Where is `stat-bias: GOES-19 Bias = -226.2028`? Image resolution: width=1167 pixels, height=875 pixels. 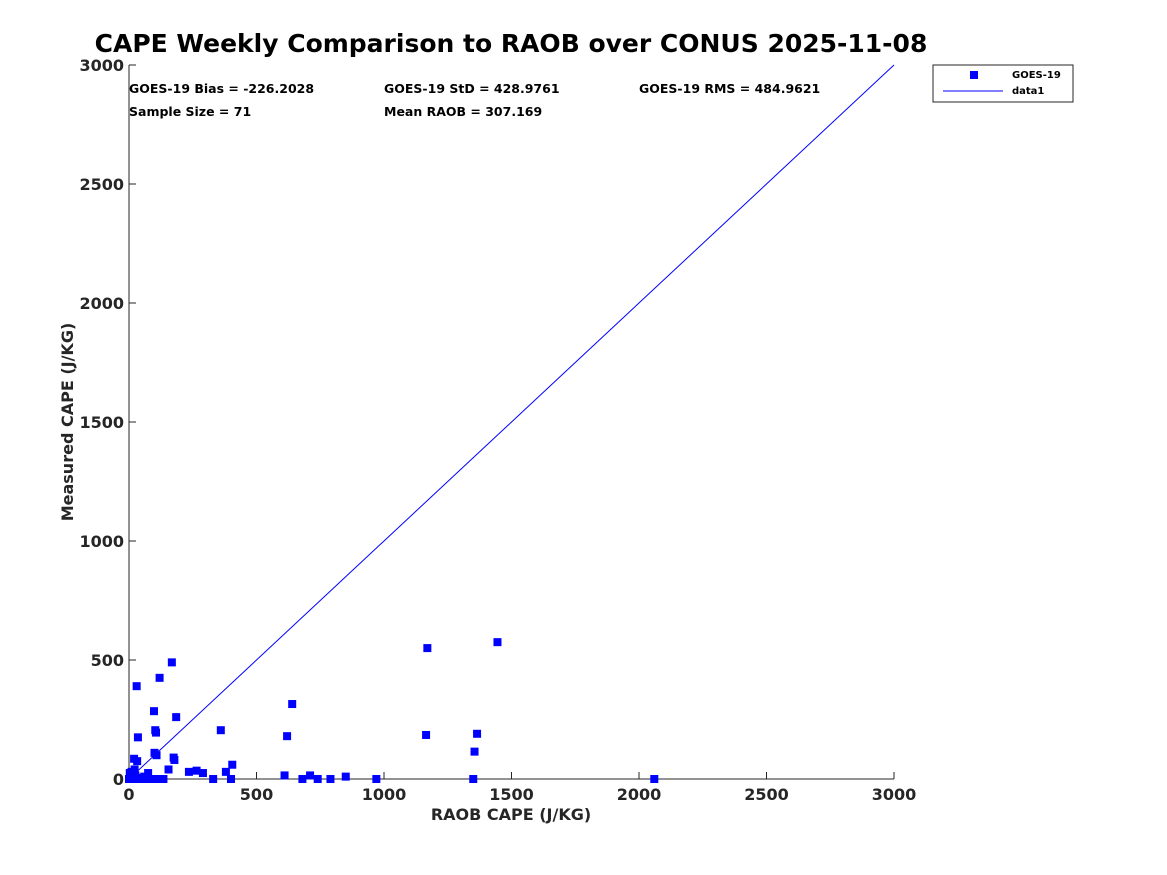 stat-bias: GOES-19 Bias = -226.2028 is located at coordinates (221, 88).